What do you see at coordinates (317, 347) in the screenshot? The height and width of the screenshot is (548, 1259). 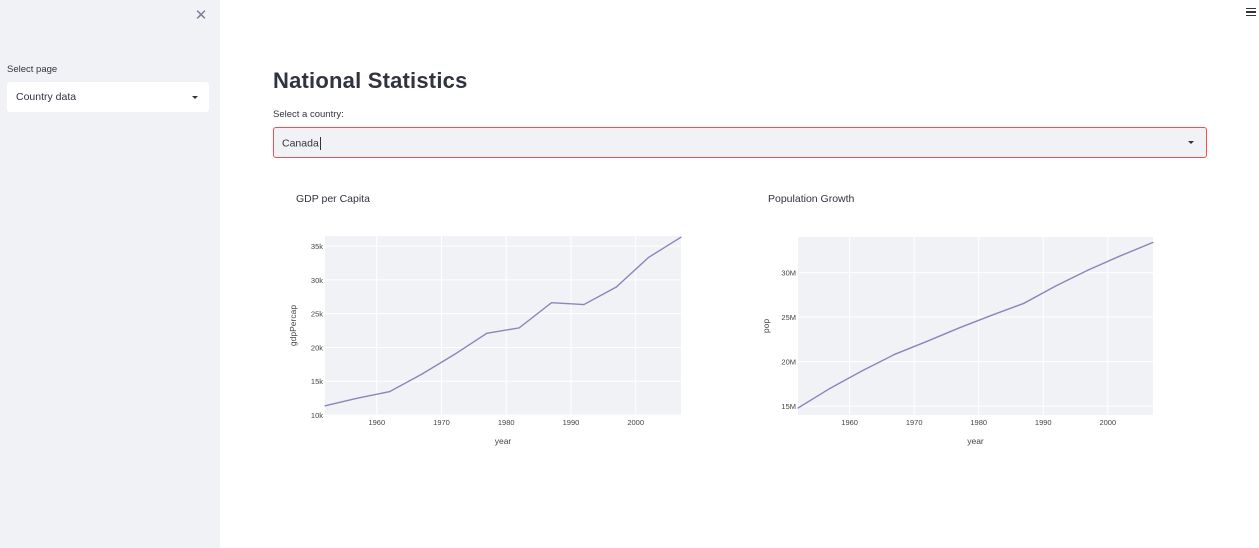 I see `y-tick-label: 20k` at bounding box center [317, 347].